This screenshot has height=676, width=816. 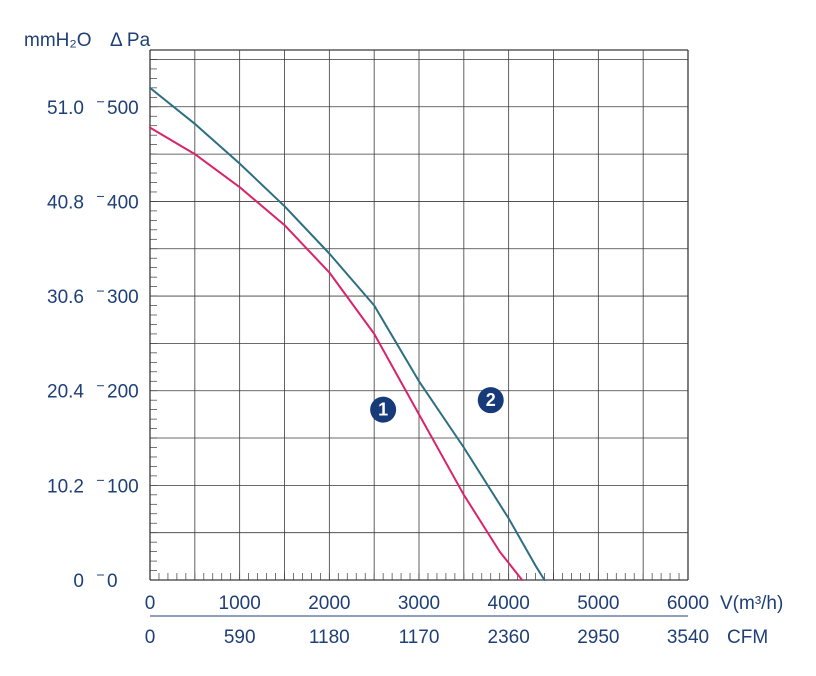 What do you see at coordinates (751, 603) in the screenshot?
I see `x-unit-m3h: V(m³/h)` at bounding box center [751, 603].